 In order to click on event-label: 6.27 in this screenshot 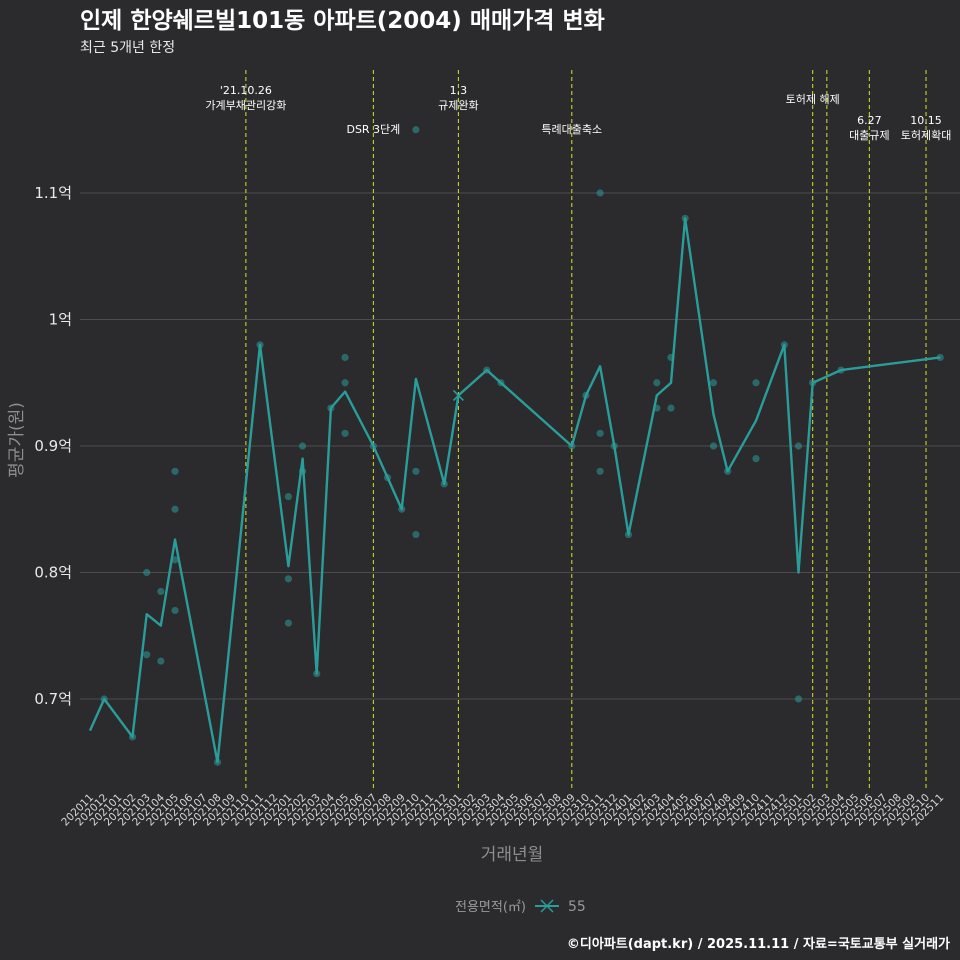, I will do `click(869, 120)`.